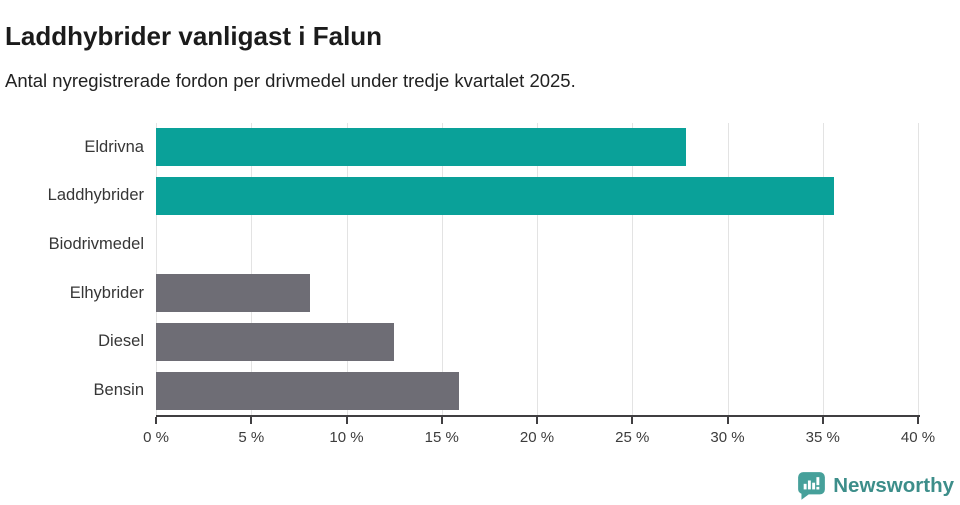 This screenshot has width=960, height=505. Describe the element at coordinates (893, 485) in the screenshot. I see `brand-name: Newsworthy` at that location.